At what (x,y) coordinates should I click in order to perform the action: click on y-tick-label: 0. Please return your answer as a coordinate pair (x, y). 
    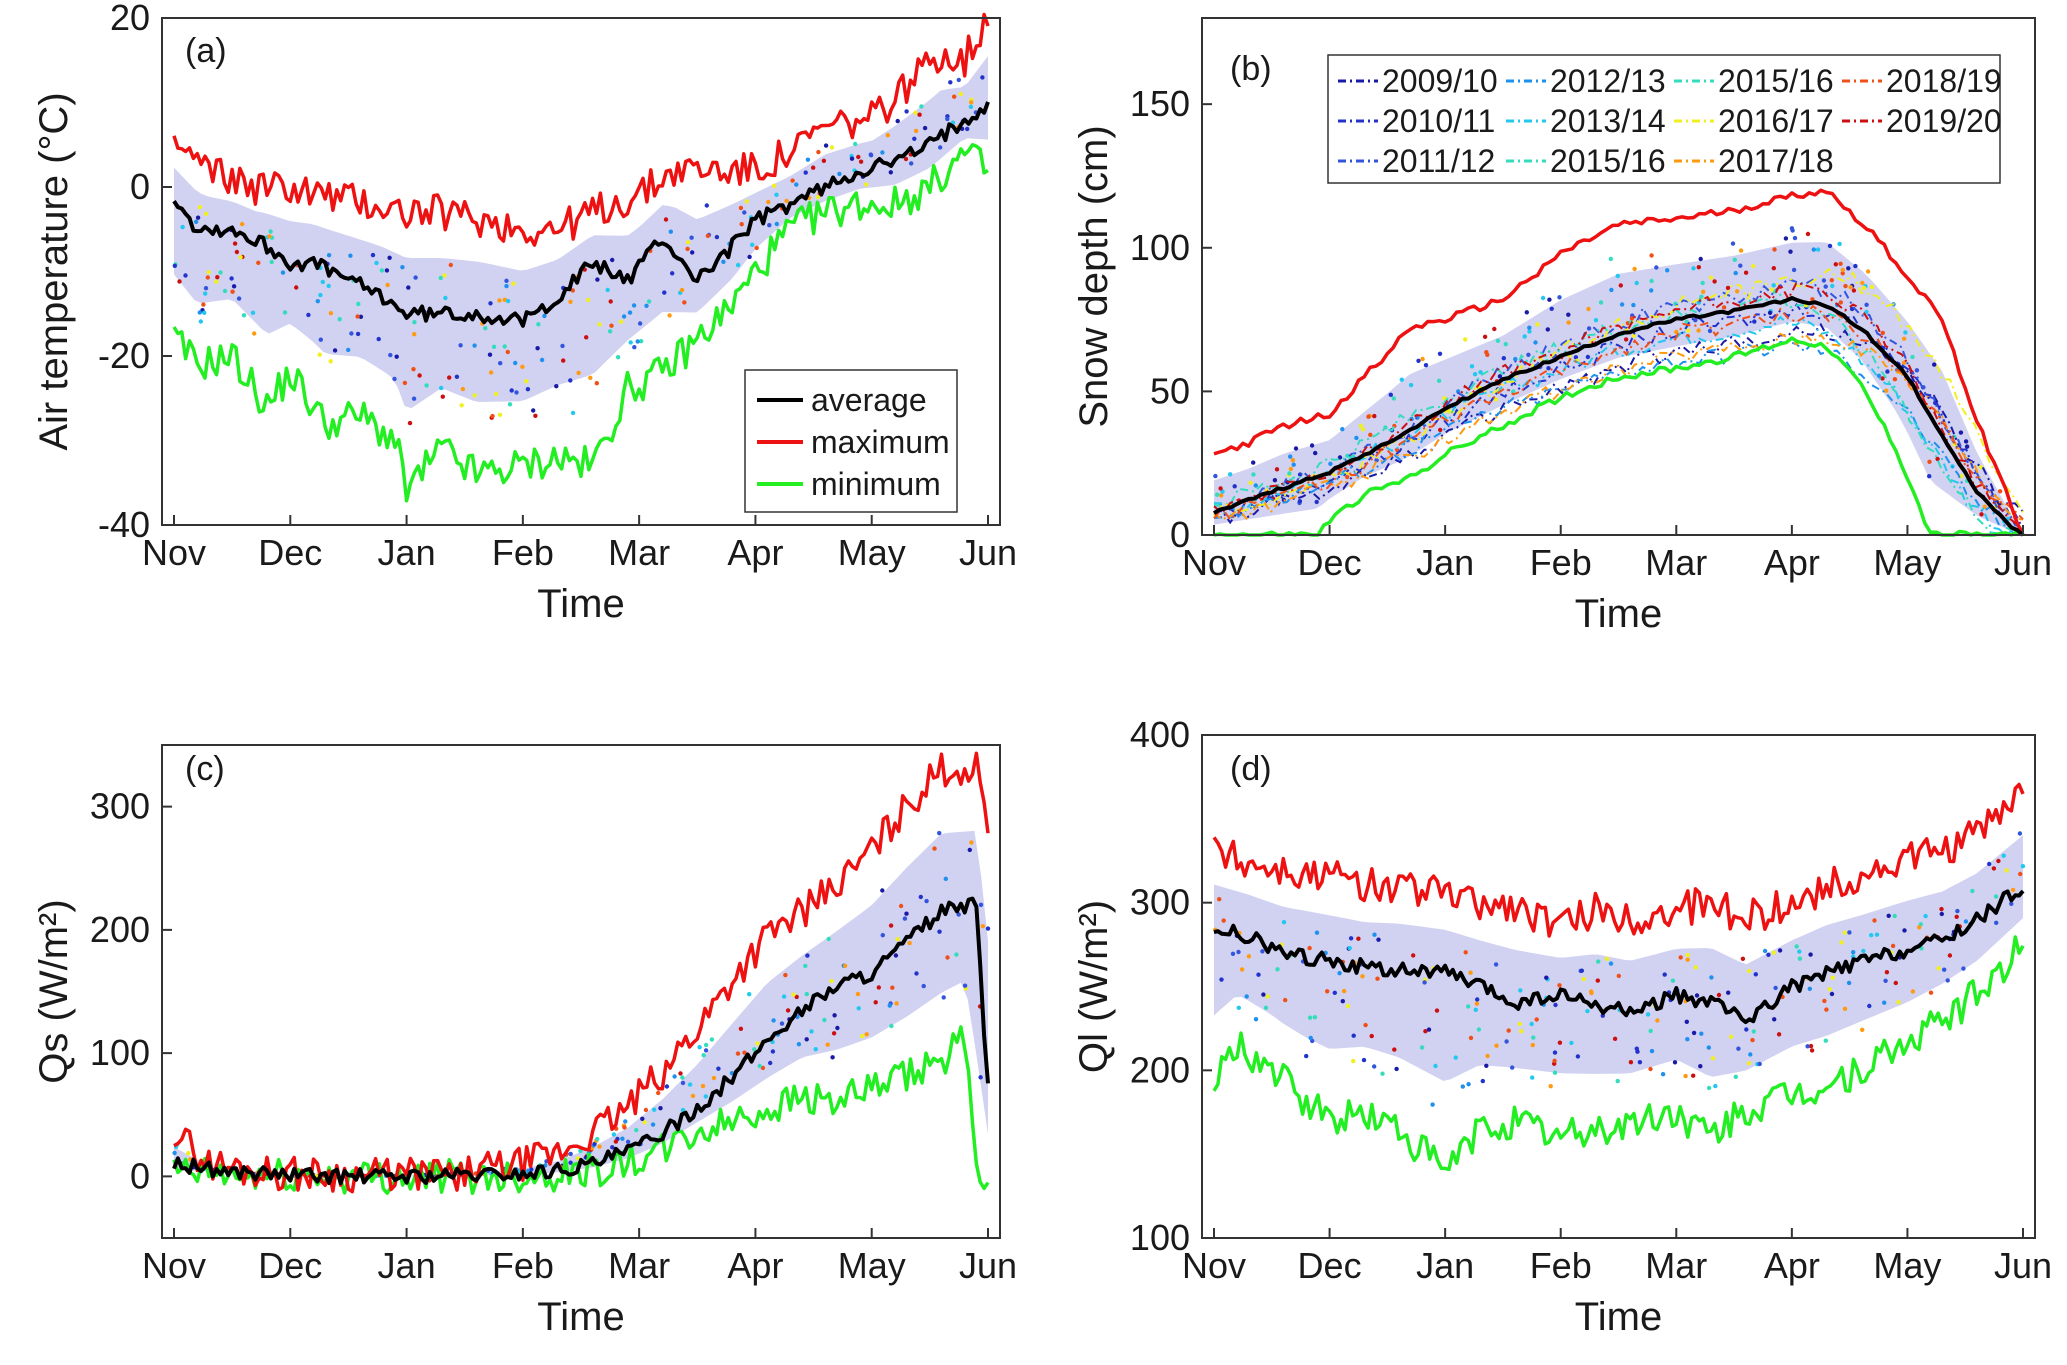
    Looking at the image, I should click on (140, 186).